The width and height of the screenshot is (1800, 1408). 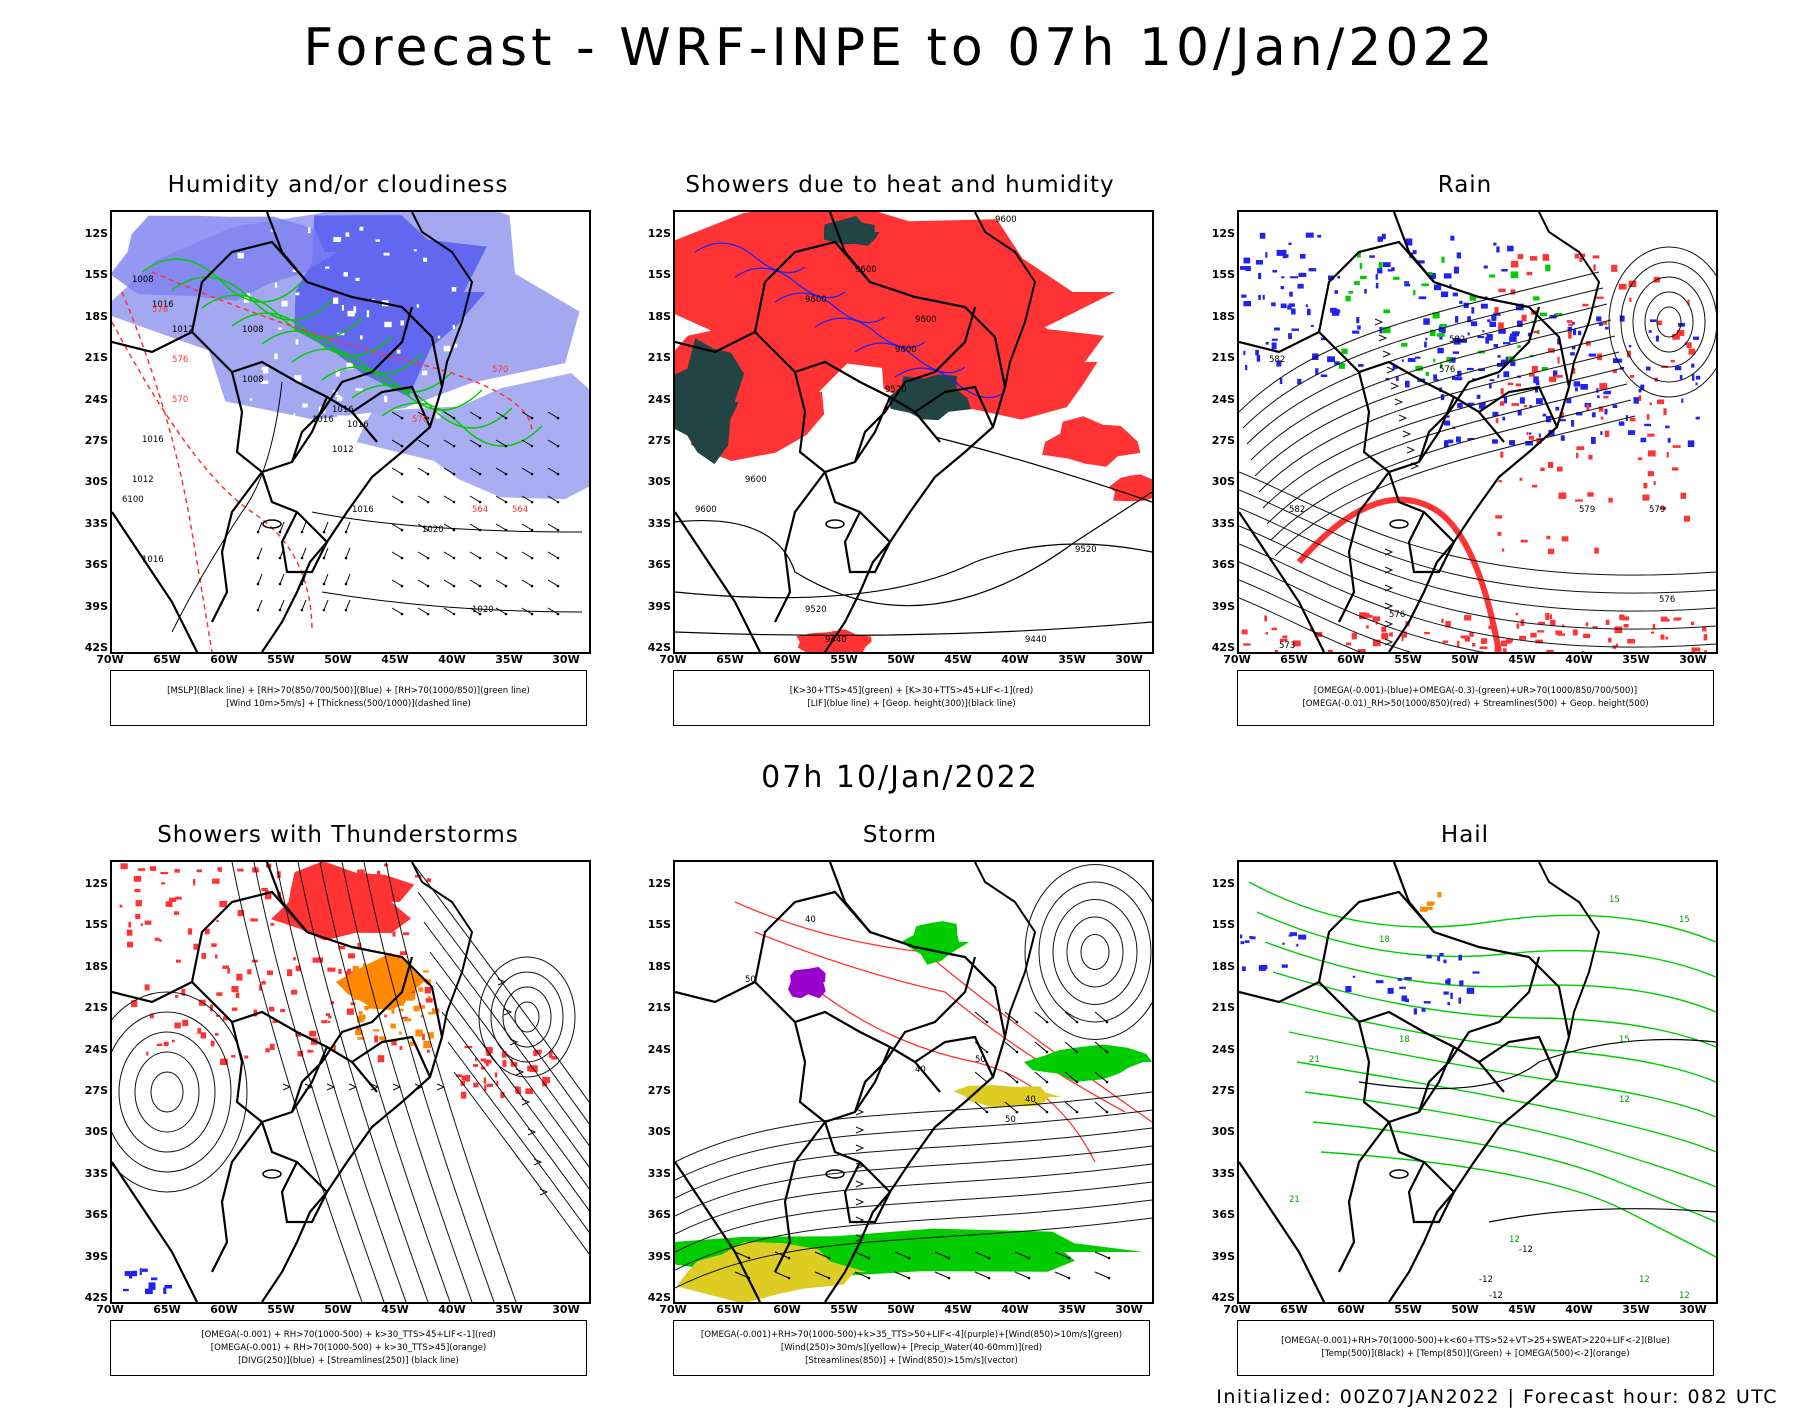 What do you see at coordinates (1559, 314) in the screenshot?
I see `omega-green-area` at bounding box center [1559, 314].